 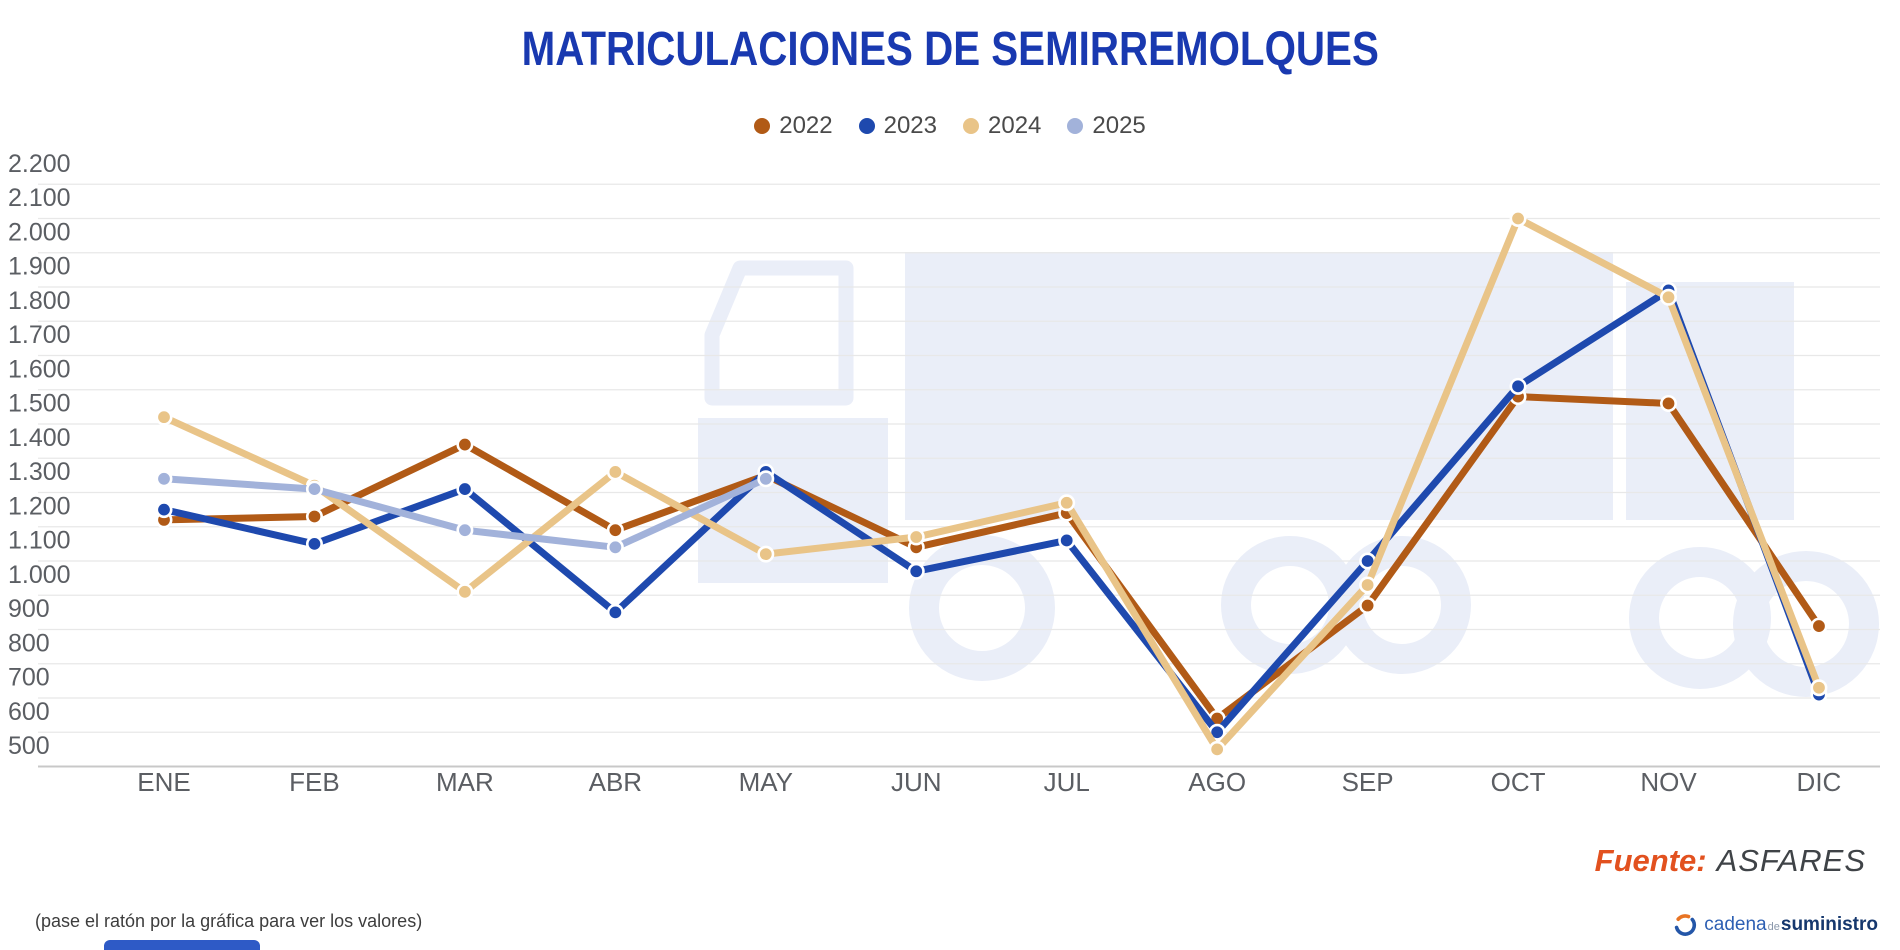 I want to click on y-tick-1100: 1.100, so click(x=39, y=541).